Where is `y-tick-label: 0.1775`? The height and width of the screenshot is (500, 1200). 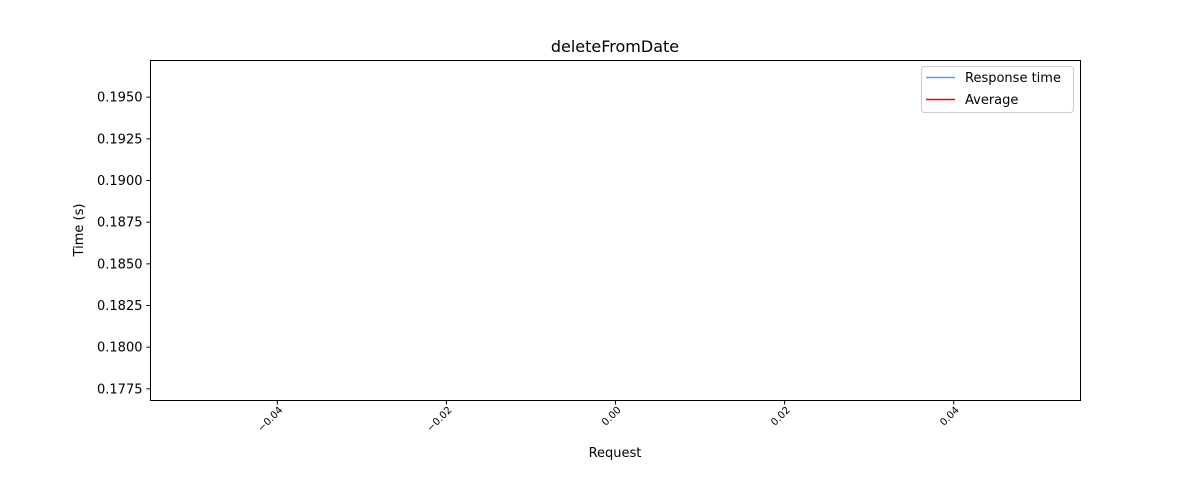
y-tick-label: 0.1775 is located at coordinates (120, 389).